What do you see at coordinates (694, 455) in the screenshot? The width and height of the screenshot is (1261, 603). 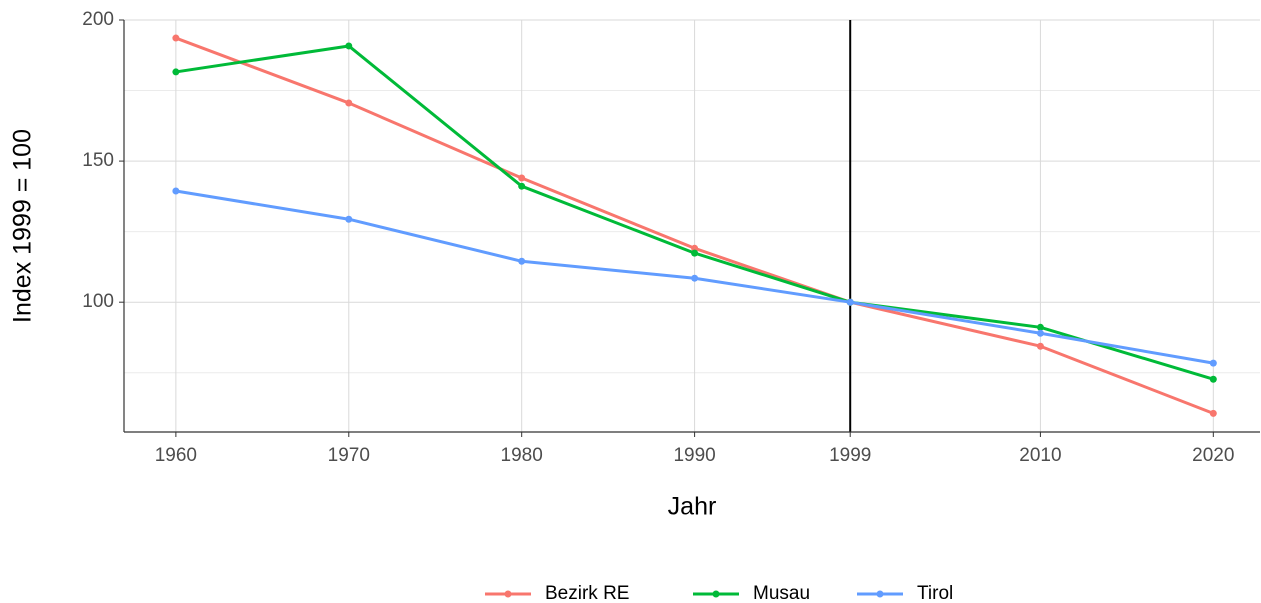 I see `x-tick-label: 1990` at bounding box center [694, 455].